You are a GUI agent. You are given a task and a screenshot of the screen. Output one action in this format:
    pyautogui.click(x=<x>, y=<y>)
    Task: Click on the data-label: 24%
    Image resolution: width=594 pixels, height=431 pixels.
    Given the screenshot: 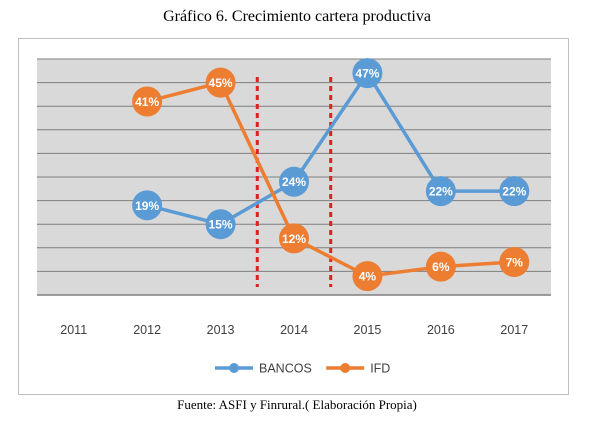 What is the action you would take?
    pyautogui.click(x=294, y=182)
    